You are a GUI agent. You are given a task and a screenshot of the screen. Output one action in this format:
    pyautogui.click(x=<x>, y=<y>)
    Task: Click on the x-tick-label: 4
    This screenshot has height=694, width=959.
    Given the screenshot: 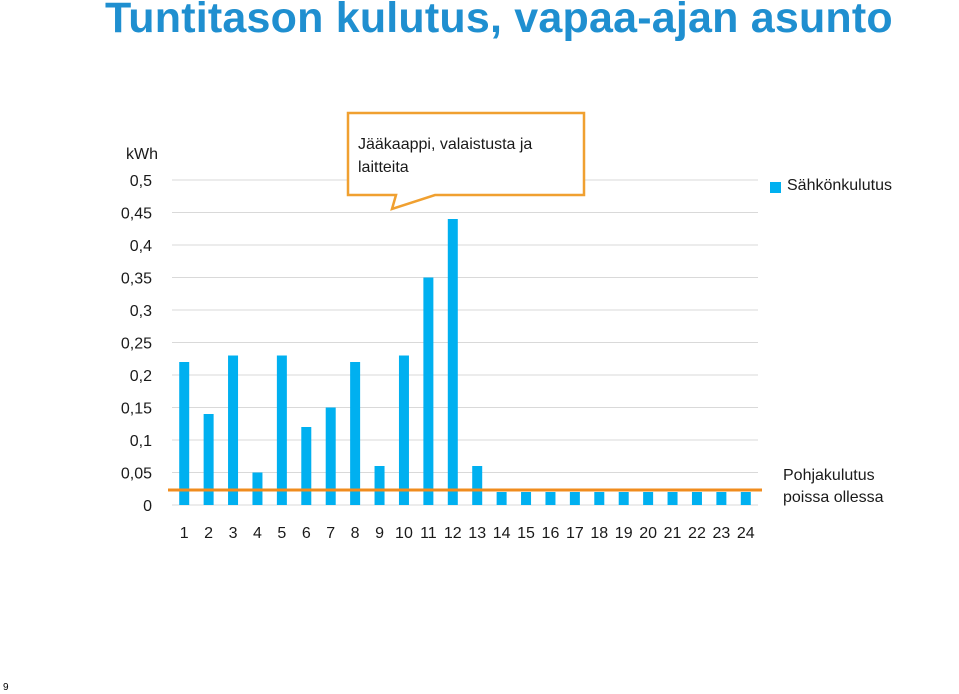 What is the action you would take?
    pyautogui.click(x=257, y=533)
    